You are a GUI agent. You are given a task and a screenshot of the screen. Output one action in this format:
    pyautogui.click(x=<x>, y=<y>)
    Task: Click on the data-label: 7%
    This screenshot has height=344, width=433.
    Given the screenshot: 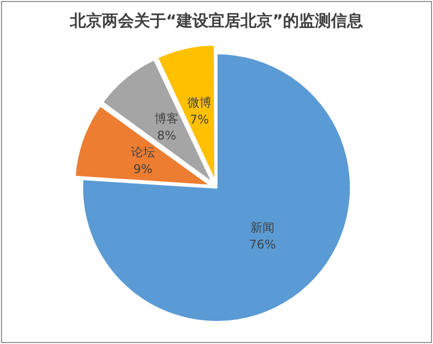 What is the action you would take?
    pyautogui.click(x=199, y=119)
    